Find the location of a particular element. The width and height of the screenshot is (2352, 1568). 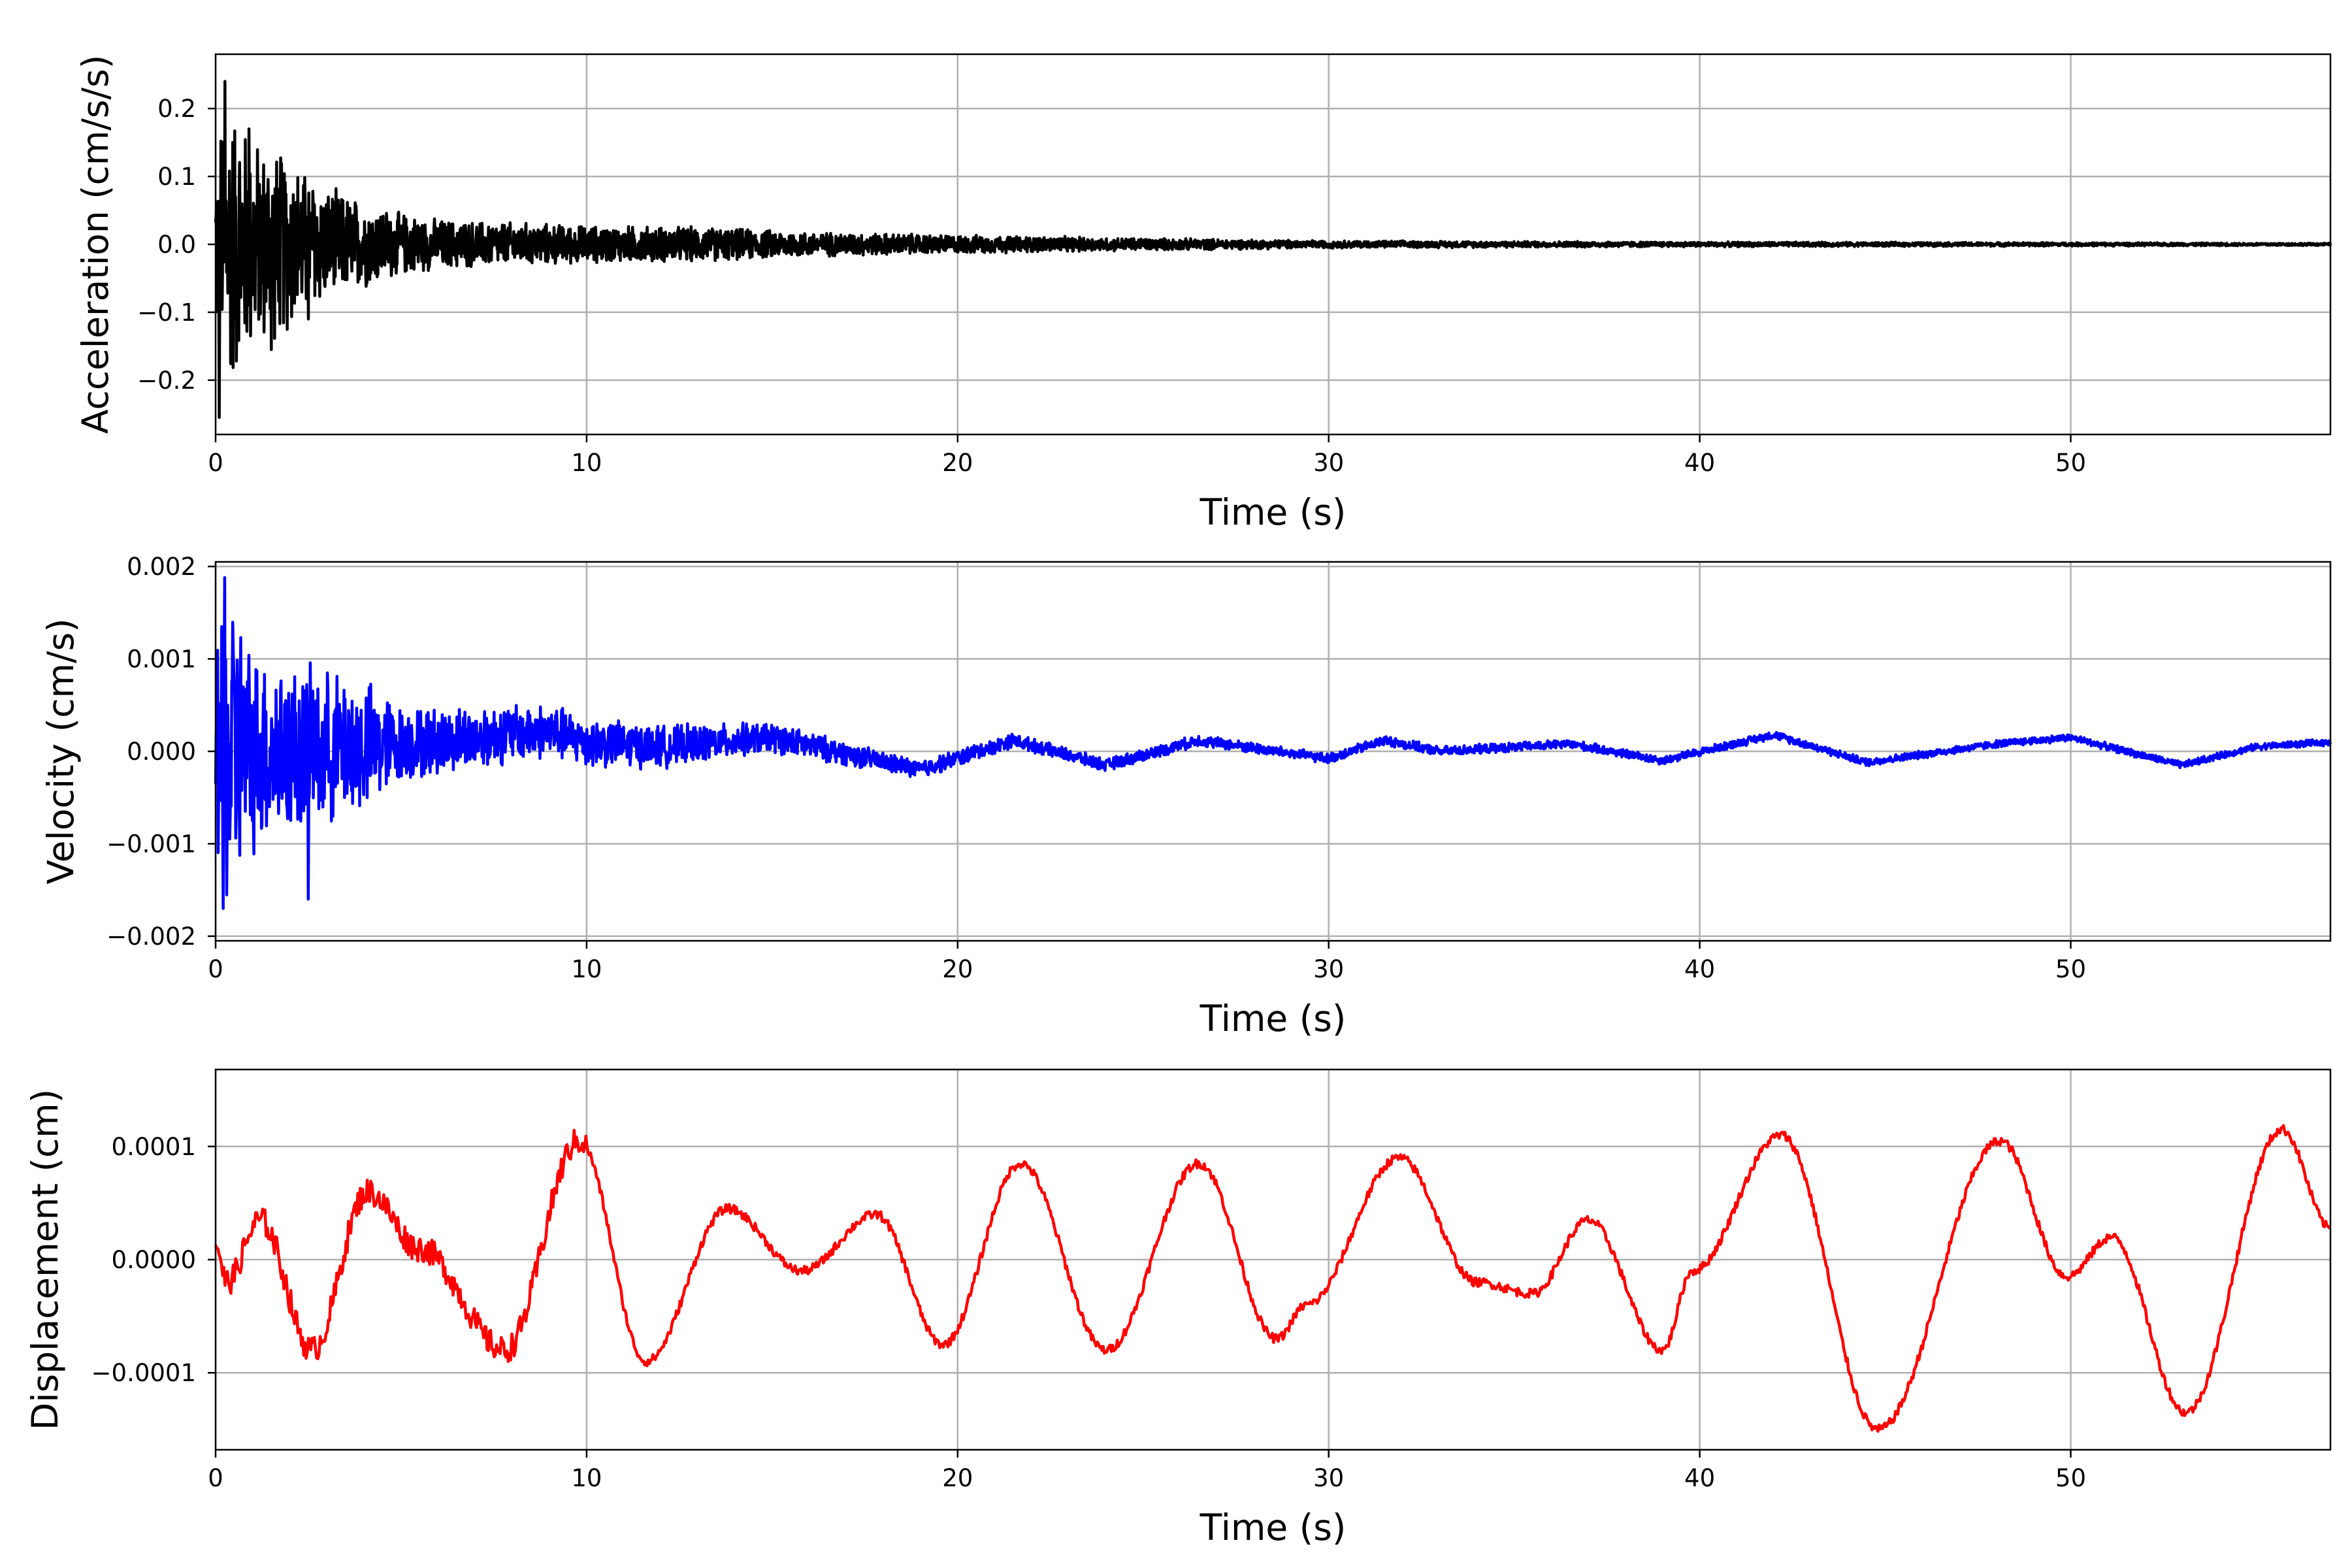

velocity-x-tick-label: 50 is located at coordinates (2070, 969).